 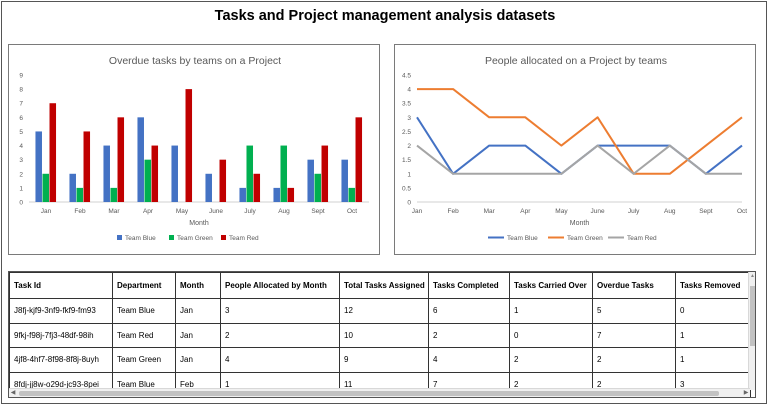 I want to click on scroll-right-arrow-icon: ▶, so click(x=746, y=393).